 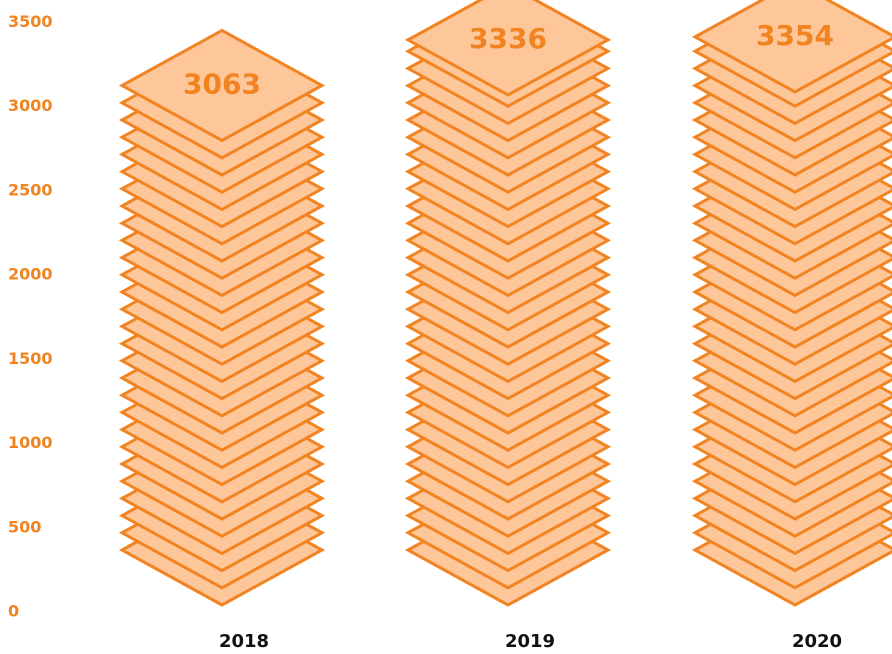 What do you see at coordinates (24, 526) in the screenshot?
I see `y-tick-label: 500` at bounding box center [24, 526].